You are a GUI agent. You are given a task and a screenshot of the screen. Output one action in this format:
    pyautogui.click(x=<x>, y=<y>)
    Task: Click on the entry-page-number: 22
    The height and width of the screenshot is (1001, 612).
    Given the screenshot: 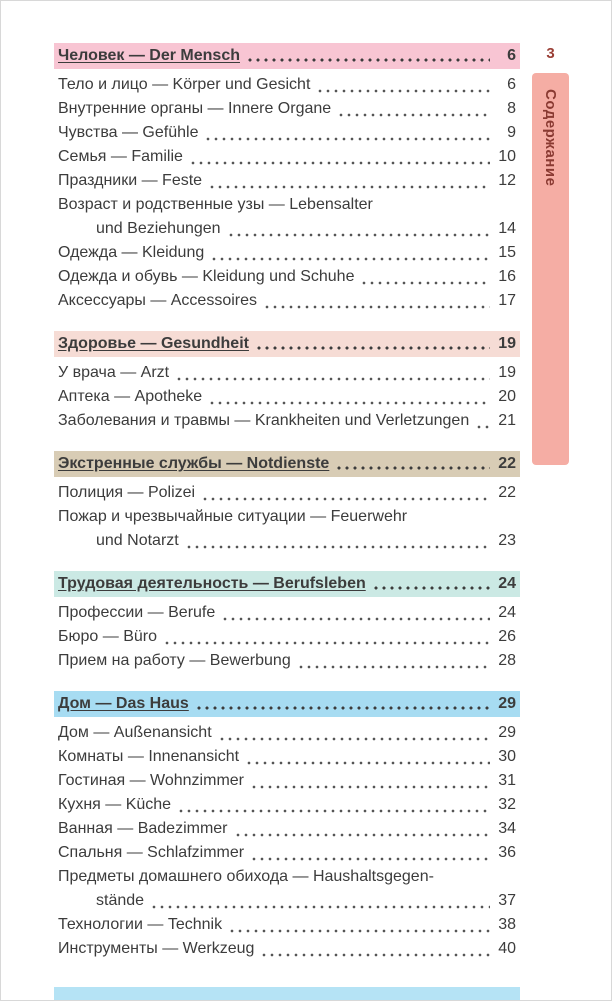 What is the action you would take?
    pyautogui.click(x=507, y=492)
    